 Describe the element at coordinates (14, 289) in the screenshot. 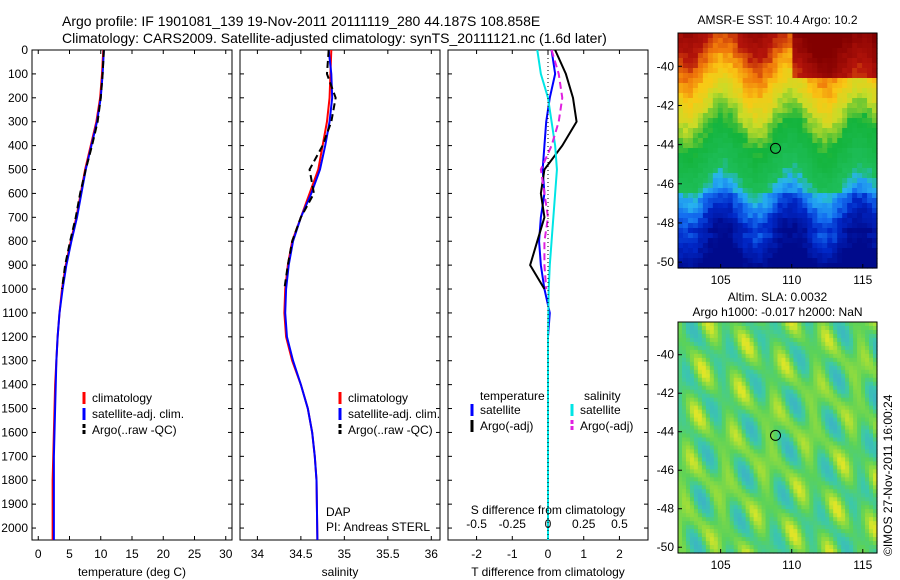

I see `y-tick-label-1000: 1000` at that location.